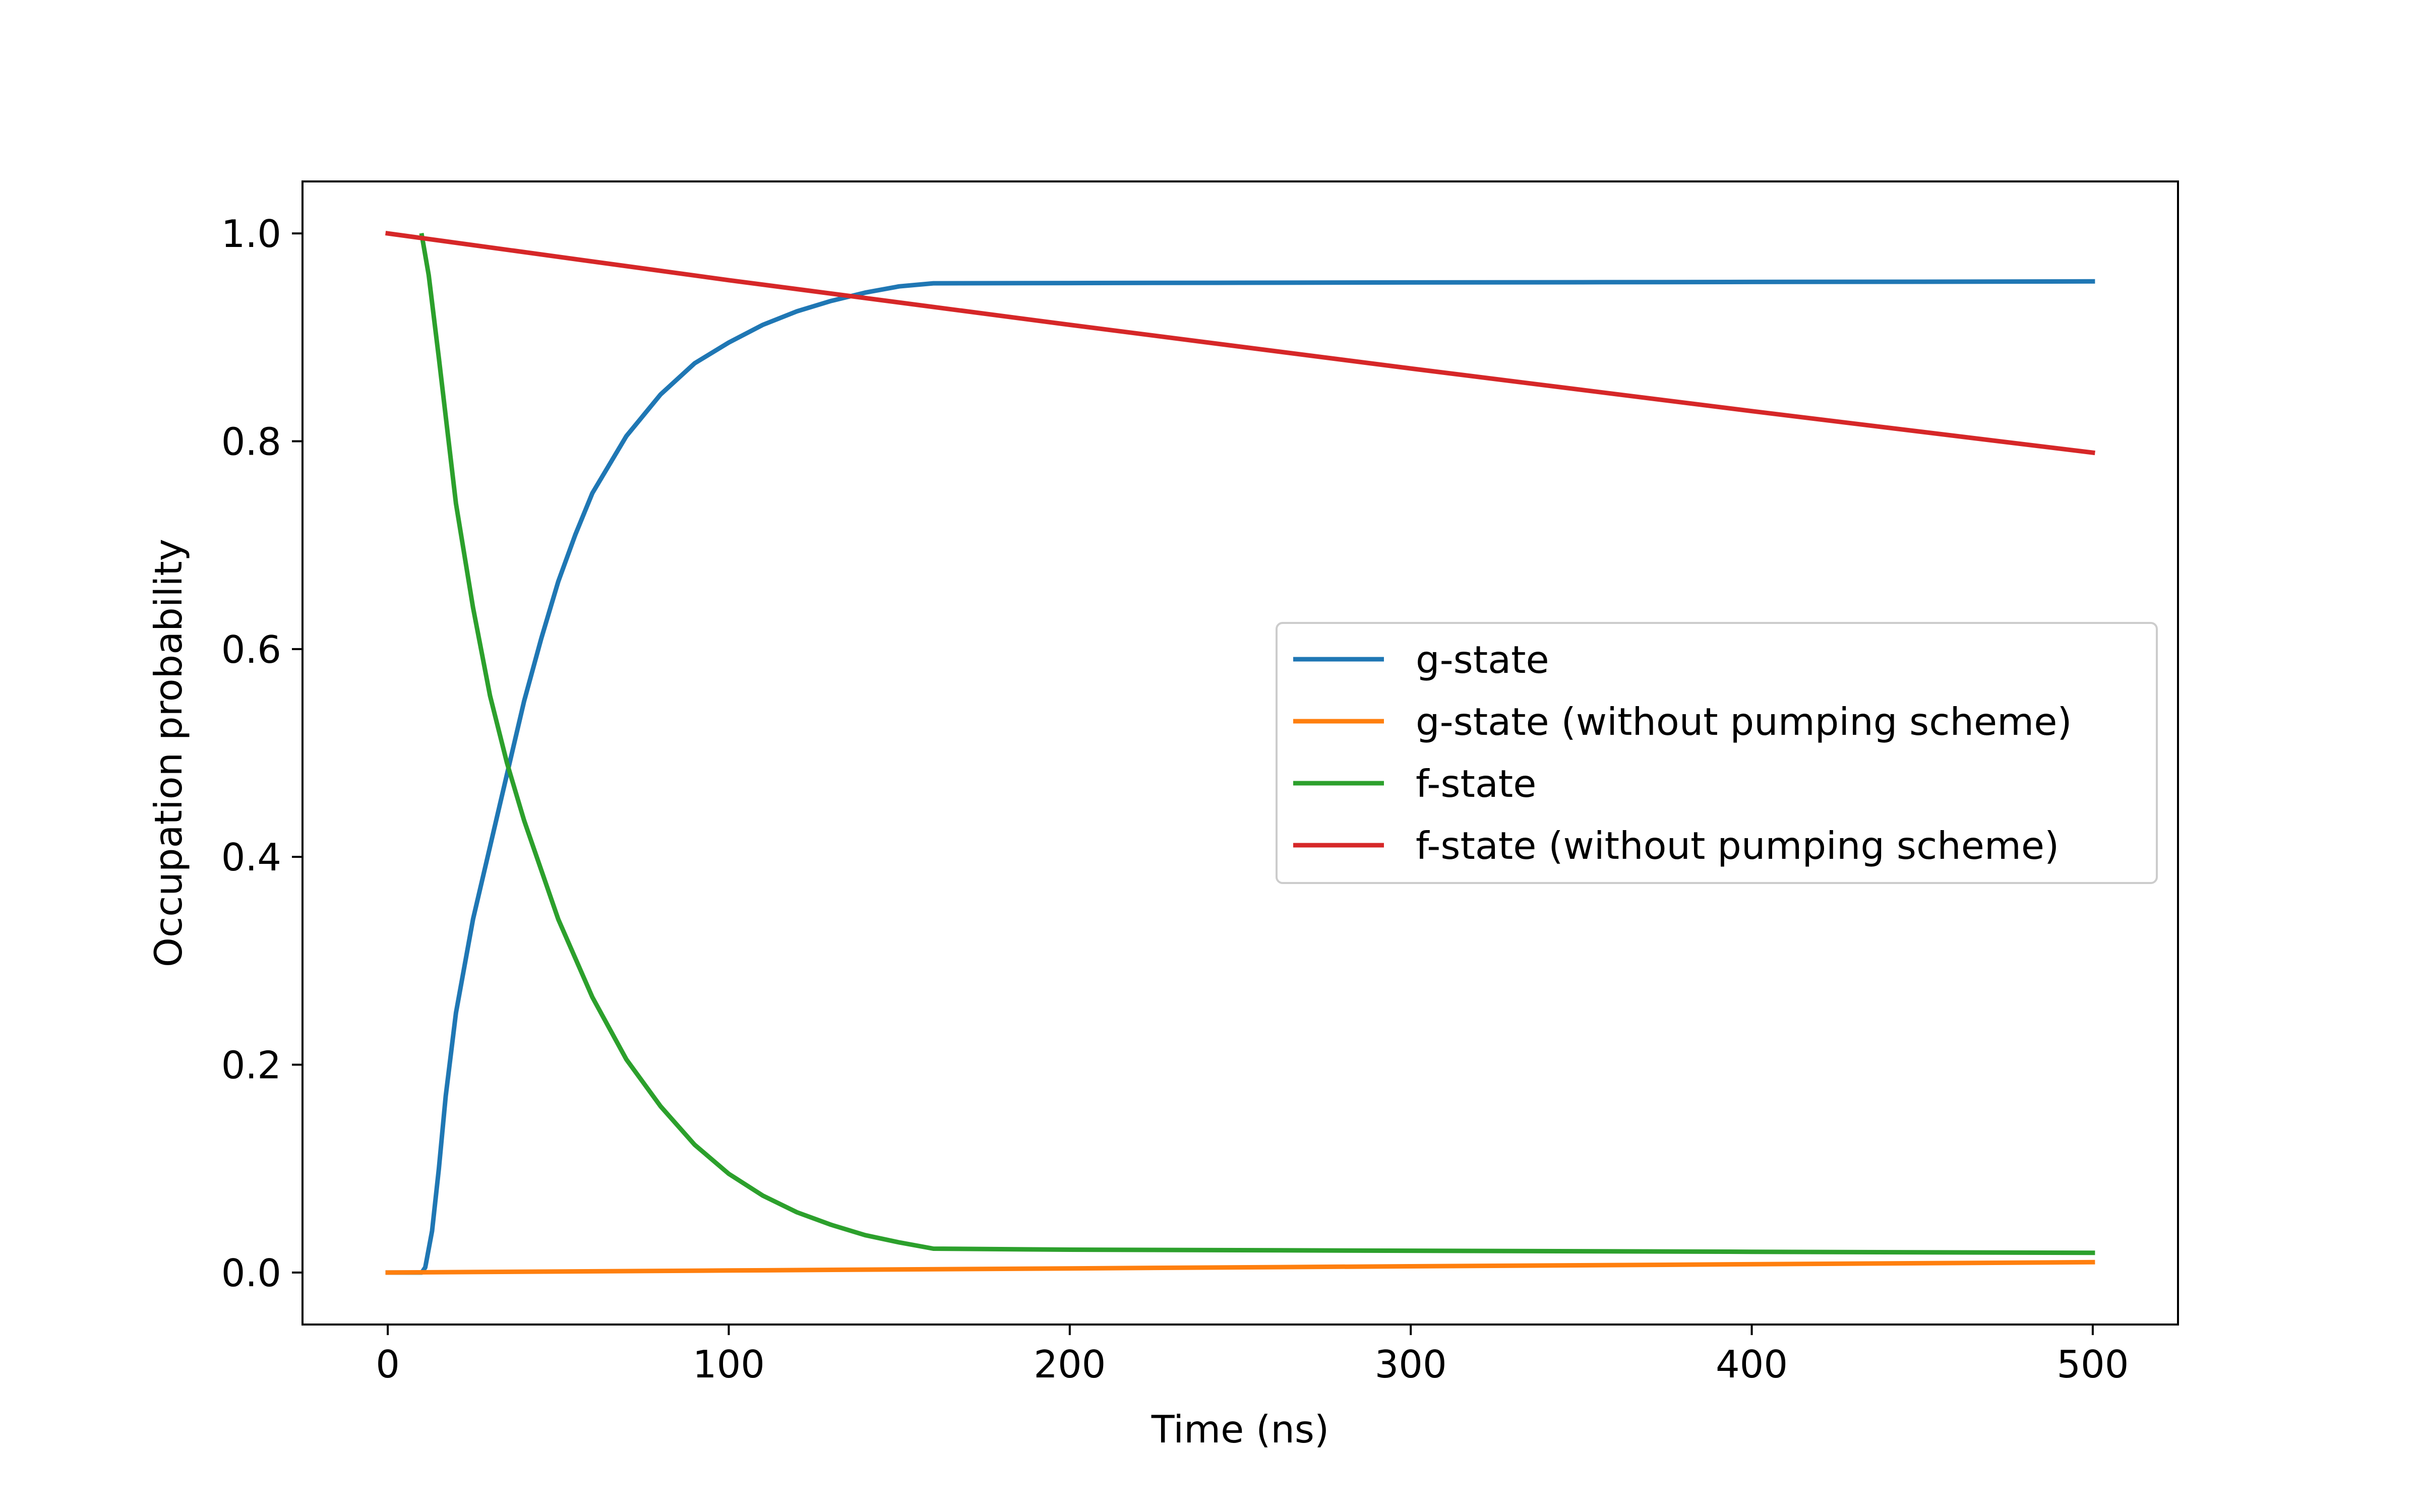  What do you see at coordinates (251, 441) in the screenshot?
I see `y-tick-label: 0.8` at bounding box center [251, 441].